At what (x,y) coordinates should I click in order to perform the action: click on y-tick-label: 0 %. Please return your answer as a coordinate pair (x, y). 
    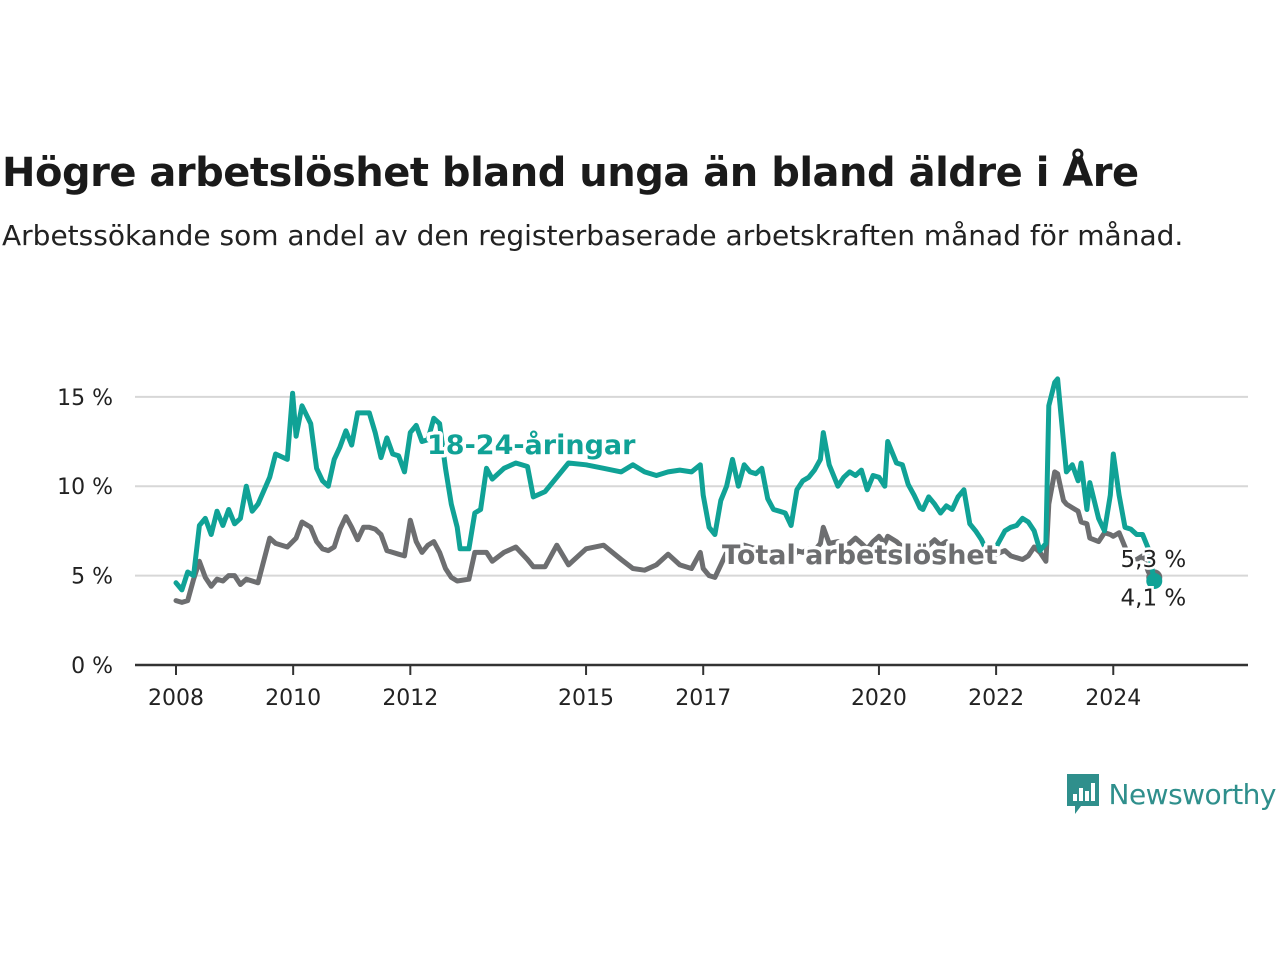
    Looking at the image, I should click on (92, 666).